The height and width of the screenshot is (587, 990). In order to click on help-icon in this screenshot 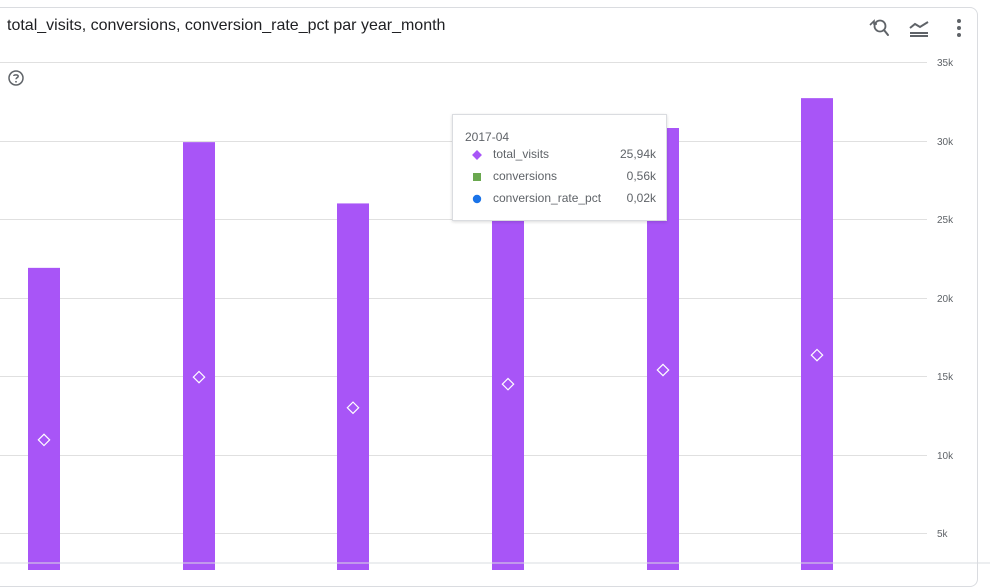, I will do `click(16, 78)`.